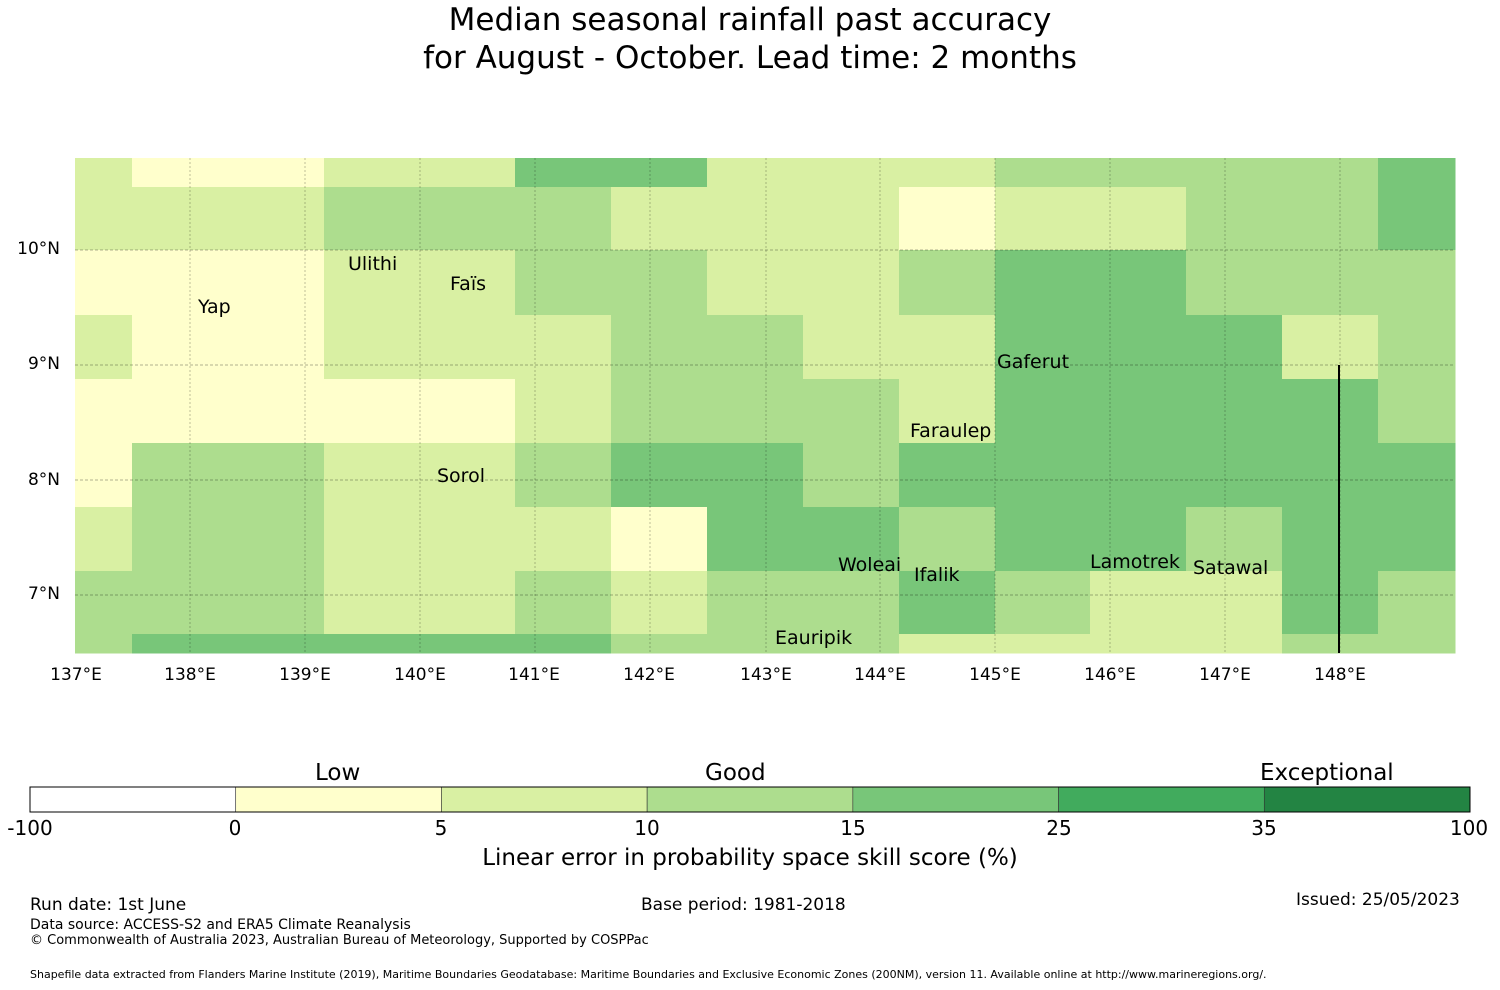  Describe the element at coordinates (76, 675) in the screenshot. I see `lon-label-137e: 137°E` at that location.